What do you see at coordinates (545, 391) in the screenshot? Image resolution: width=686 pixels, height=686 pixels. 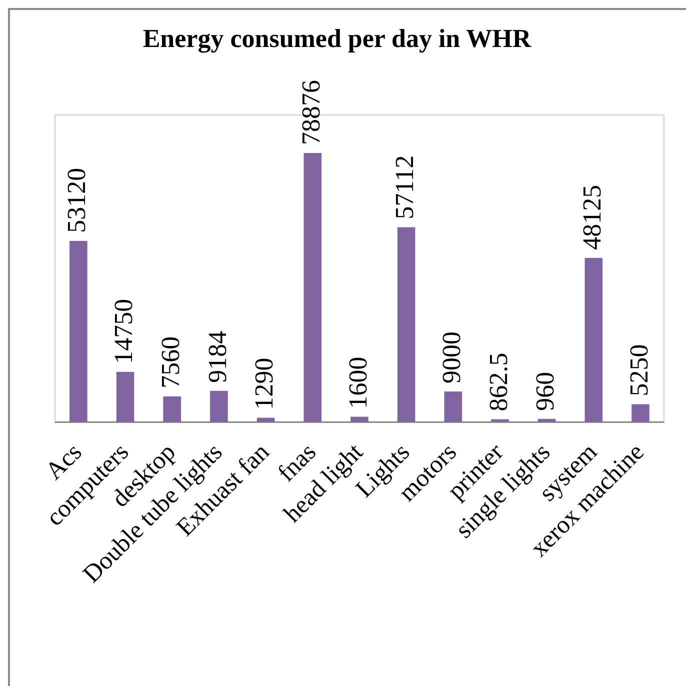 I see `data-label: 960` at bounding box center [545, 391].